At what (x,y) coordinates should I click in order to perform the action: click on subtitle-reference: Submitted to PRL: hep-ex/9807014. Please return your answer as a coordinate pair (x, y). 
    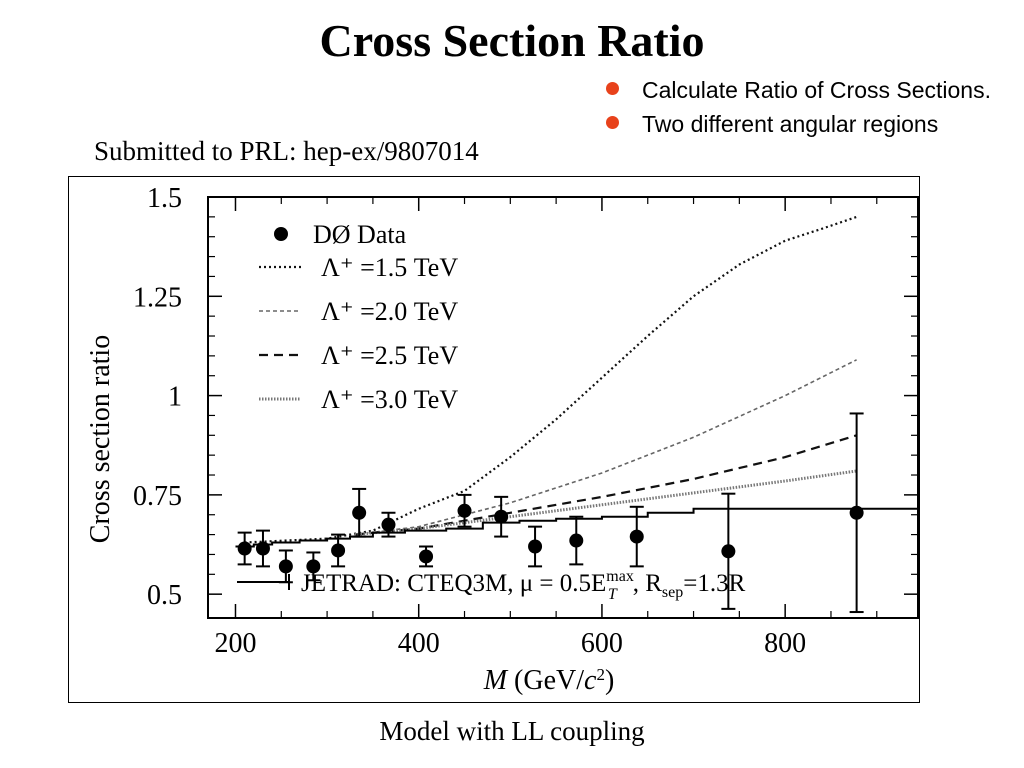
    Looking at the image, I should click on (286, 151).